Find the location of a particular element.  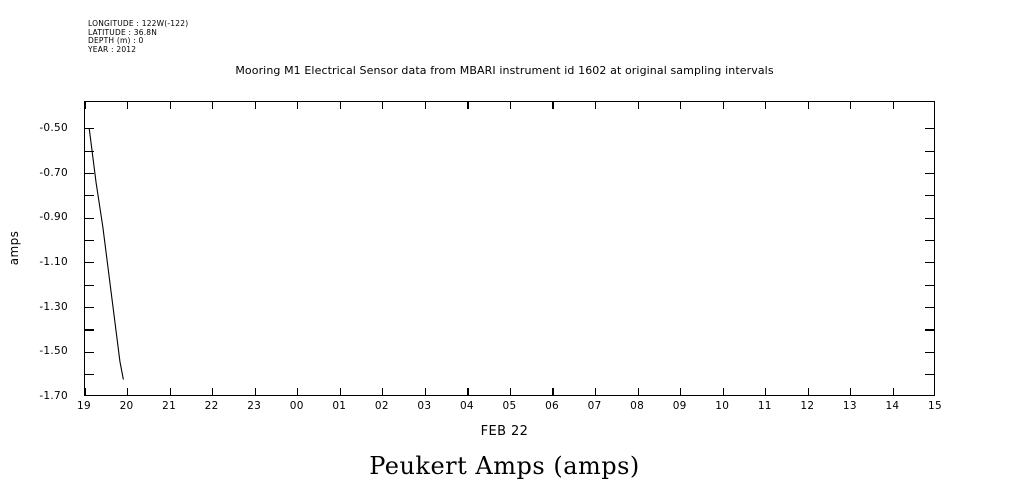

x-tick-label: 00 is located at coordinates (296, 406).